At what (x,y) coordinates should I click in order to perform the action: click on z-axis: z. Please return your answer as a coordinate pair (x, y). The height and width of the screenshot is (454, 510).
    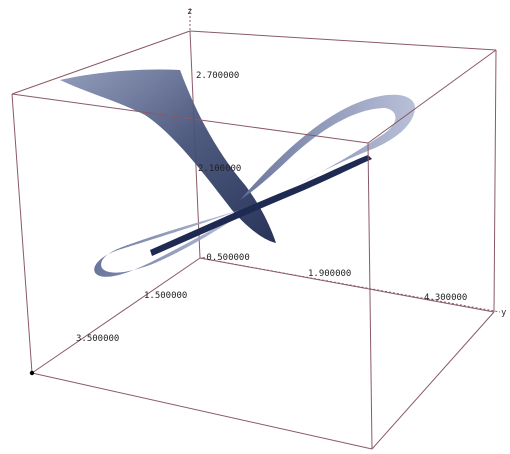
    Looking at the image, I should click on (189, 19).